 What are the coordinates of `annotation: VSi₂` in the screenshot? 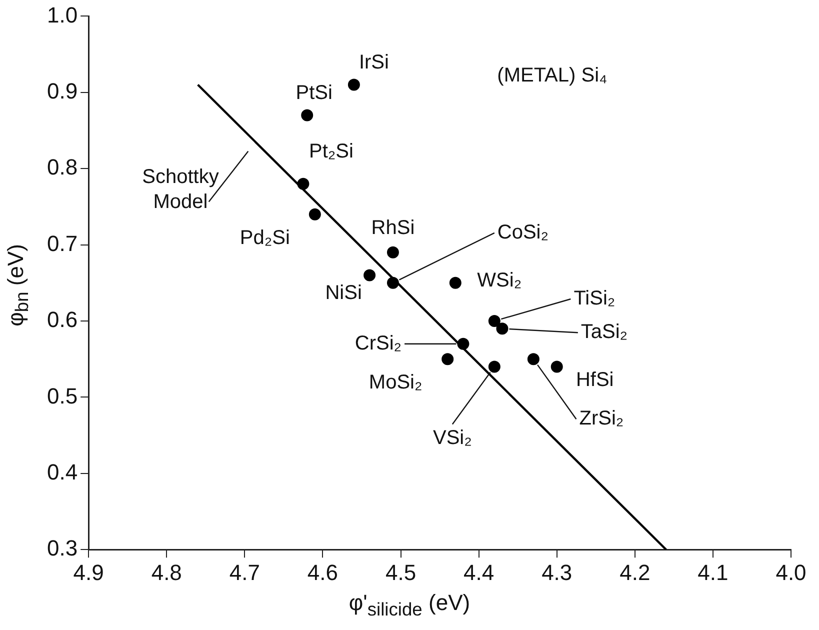 It's located at (452, 438).